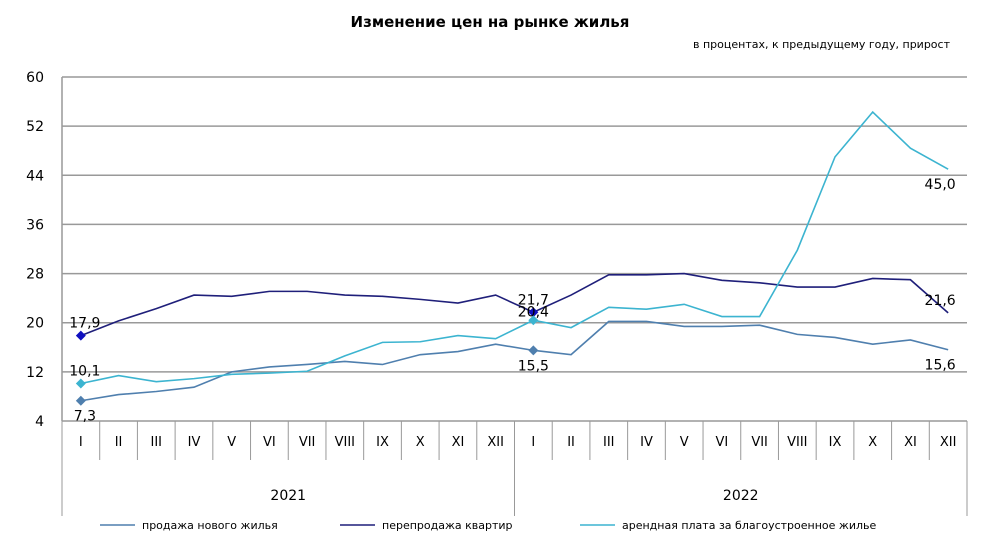  What do you see at coordinates (35, 78) in the screenshot?
I see `y-tick-label: 60` at bounding box center [35, 78].